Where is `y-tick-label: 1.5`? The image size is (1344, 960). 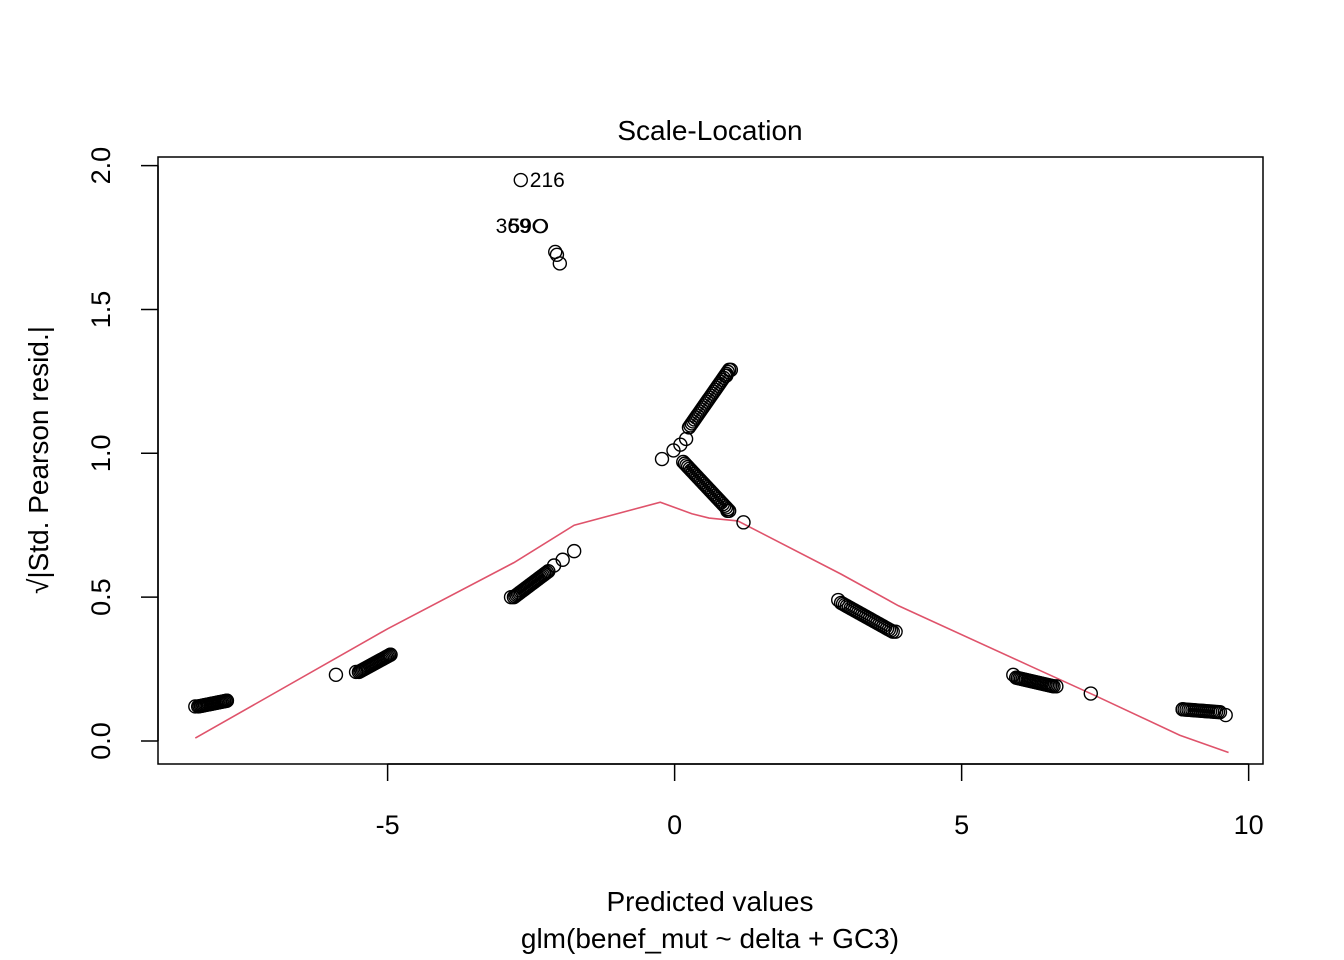 y-tick-label: 1.5 is located at coordinates (101, 310).